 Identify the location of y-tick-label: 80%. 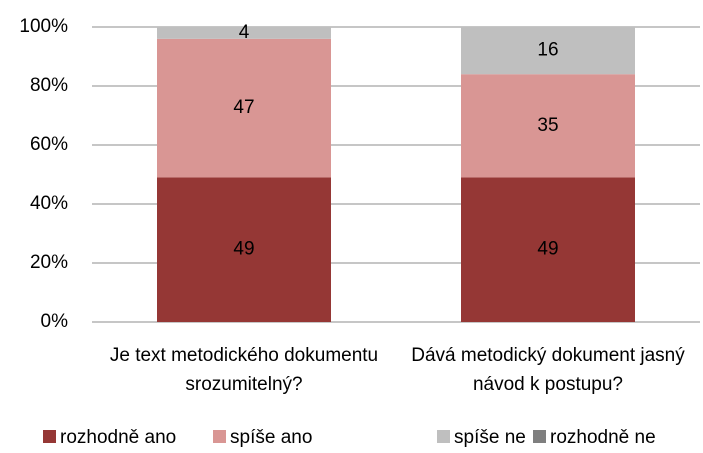
(49, 85).